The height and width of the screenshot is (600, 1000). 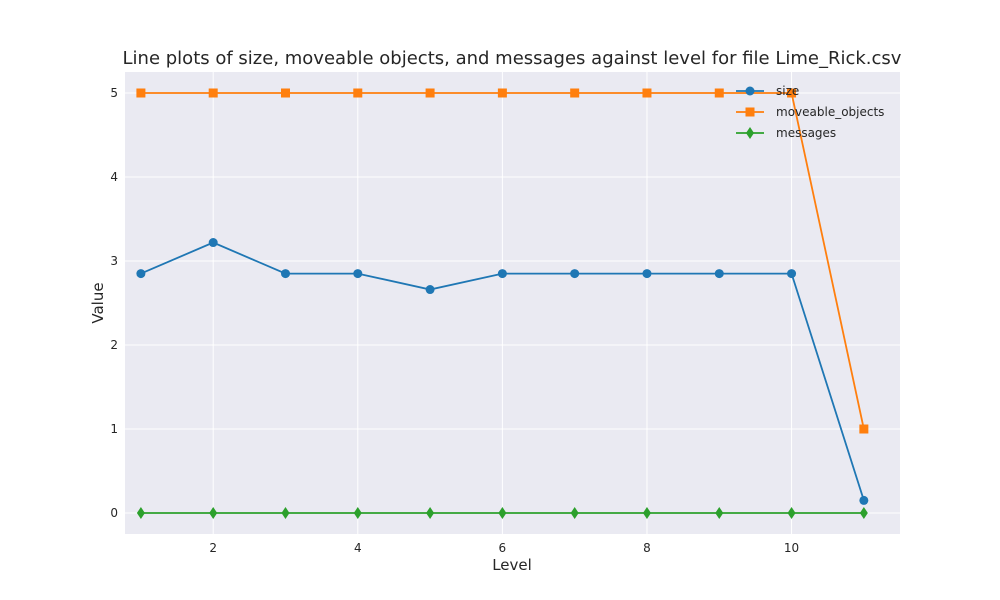 What do you see at coordinates (114, 345) in the screenshot?
I see `y-tick-label: 2` at bounding box center [114, 345].